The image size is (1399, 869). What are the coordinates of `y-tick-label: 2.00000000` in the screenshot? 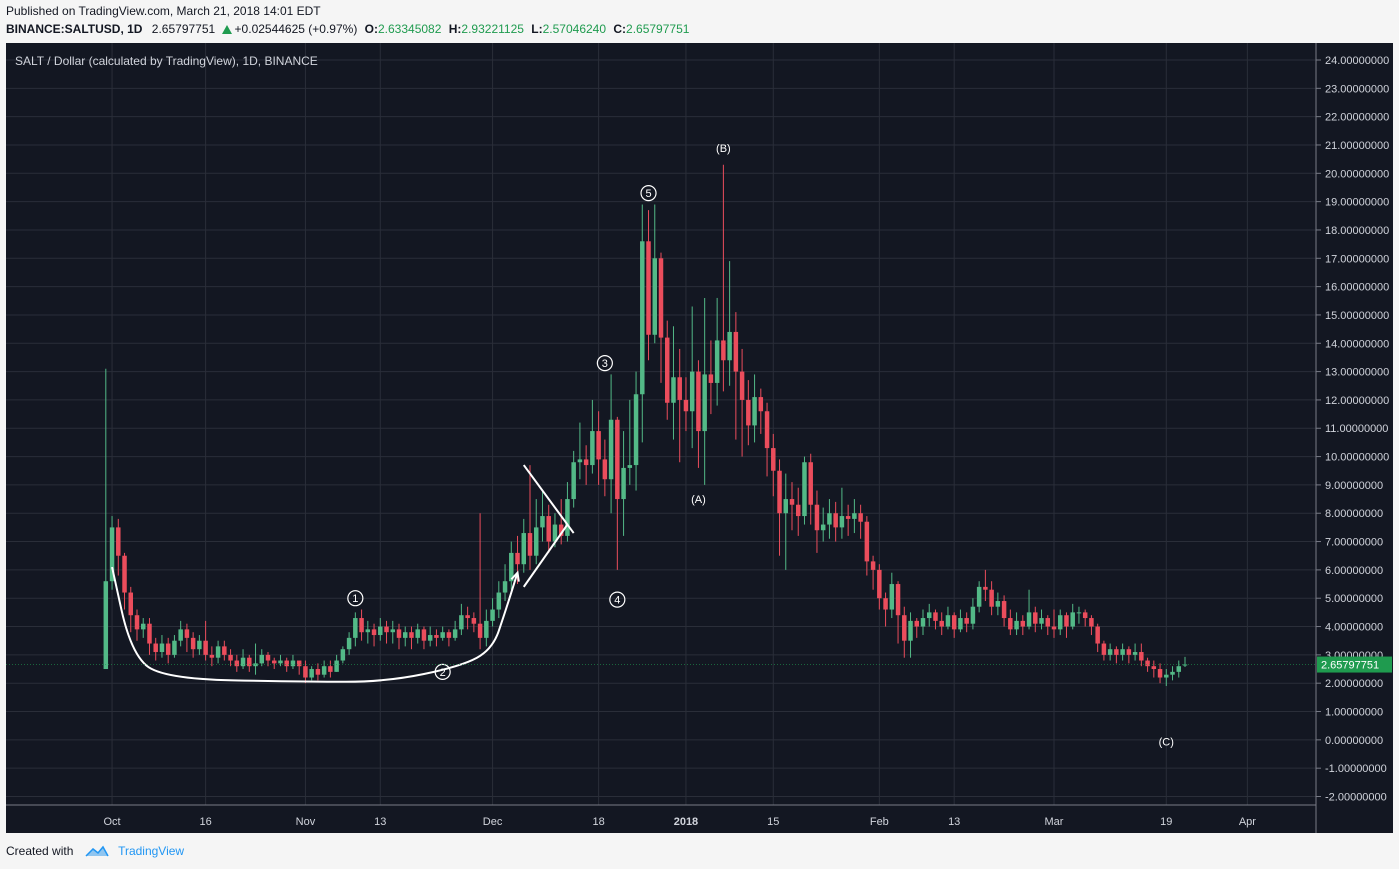 It's located at (1354, 684).